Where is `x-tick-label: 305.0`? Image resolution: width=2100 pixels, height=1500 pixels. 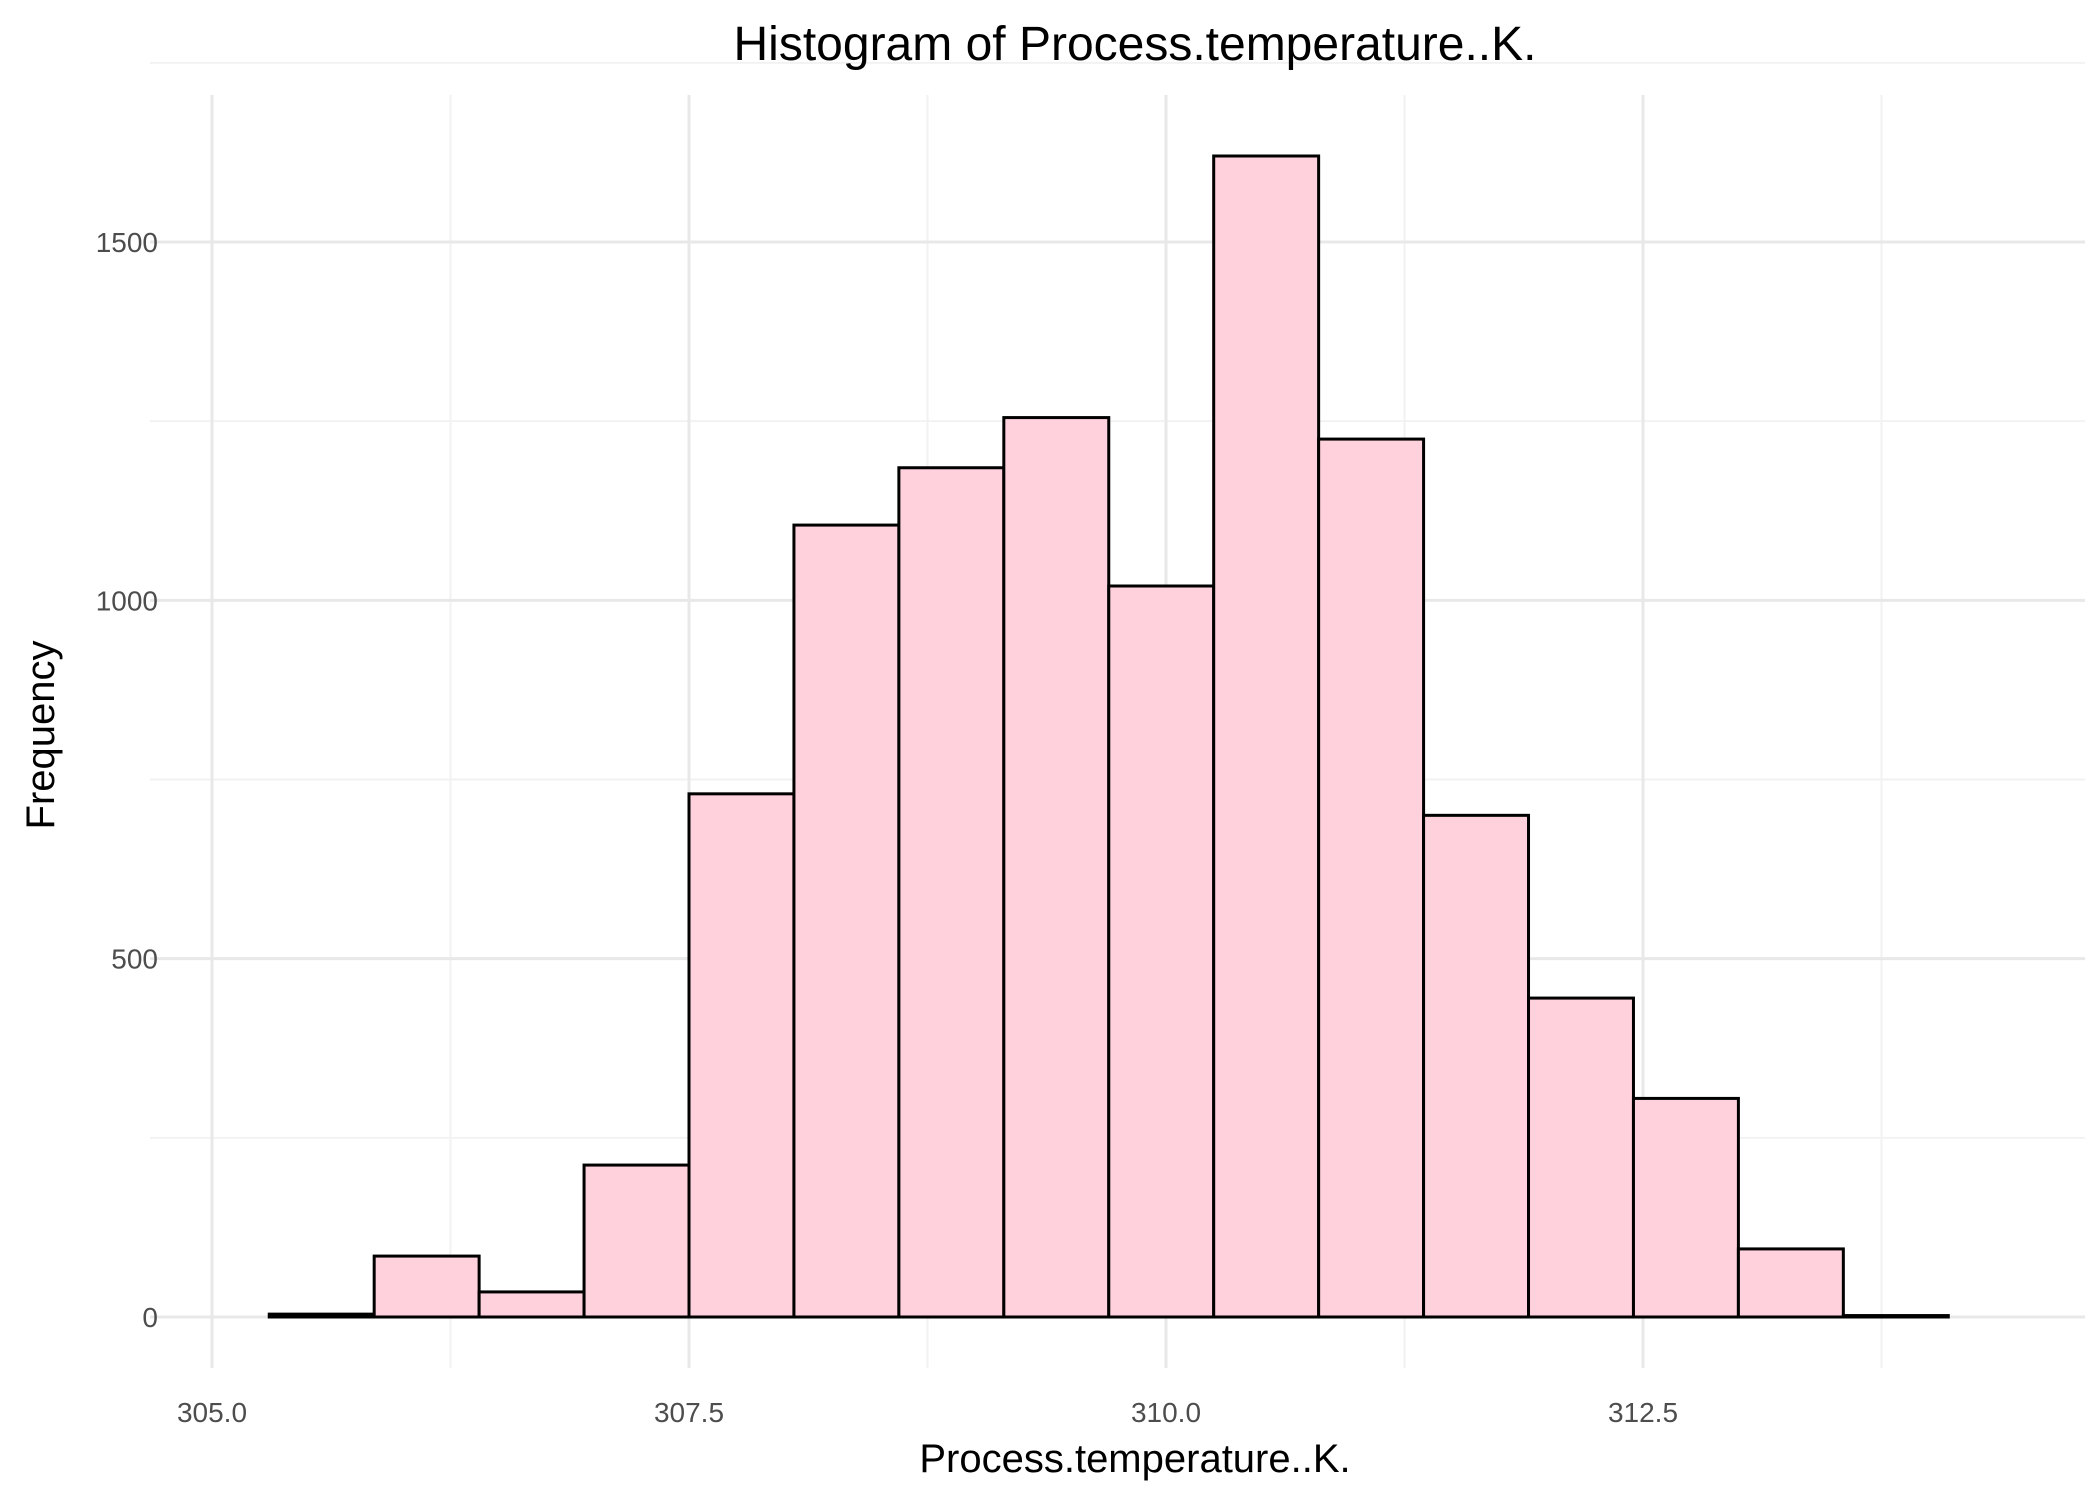
x-tick-label: 305.0 is located at coordinates (212, 1412).